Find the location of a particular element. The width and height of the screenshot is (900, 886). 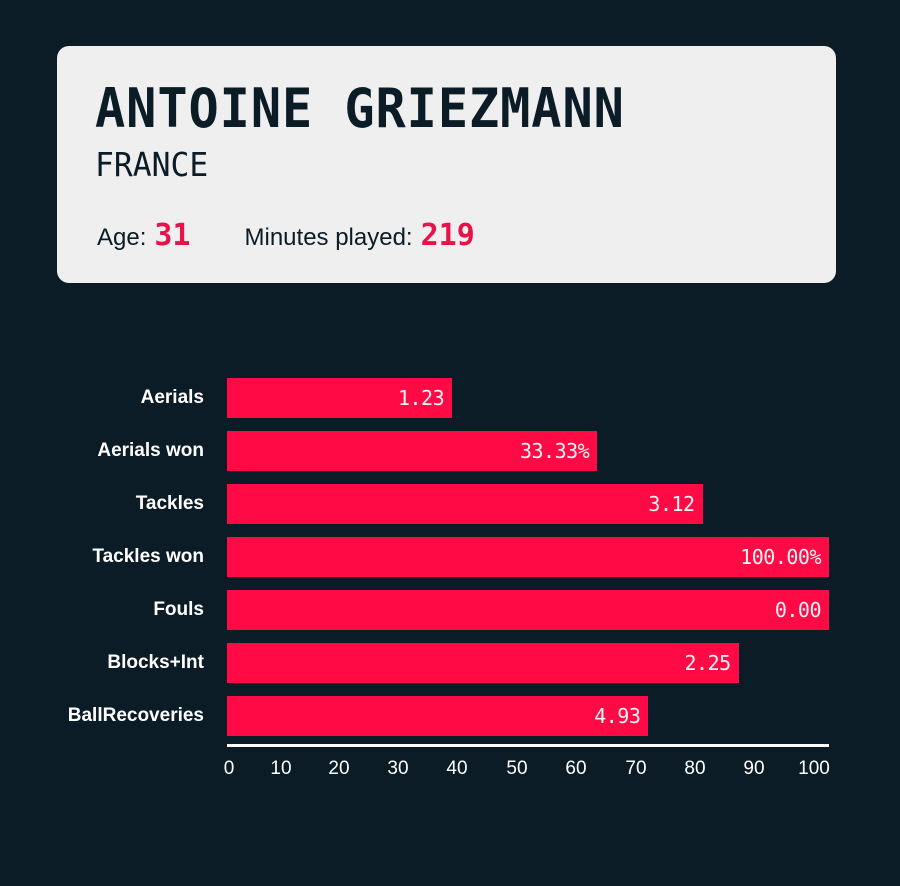

category-label: Fouls is located at coordinates (178, 609).